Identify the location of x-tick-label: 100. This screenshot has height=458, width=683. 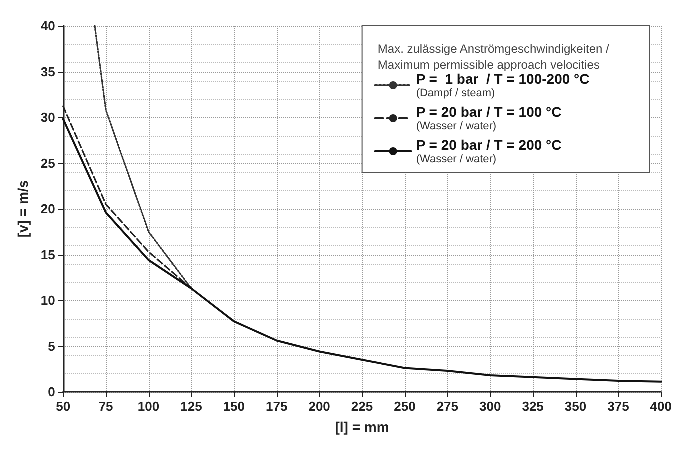
(149, 406).